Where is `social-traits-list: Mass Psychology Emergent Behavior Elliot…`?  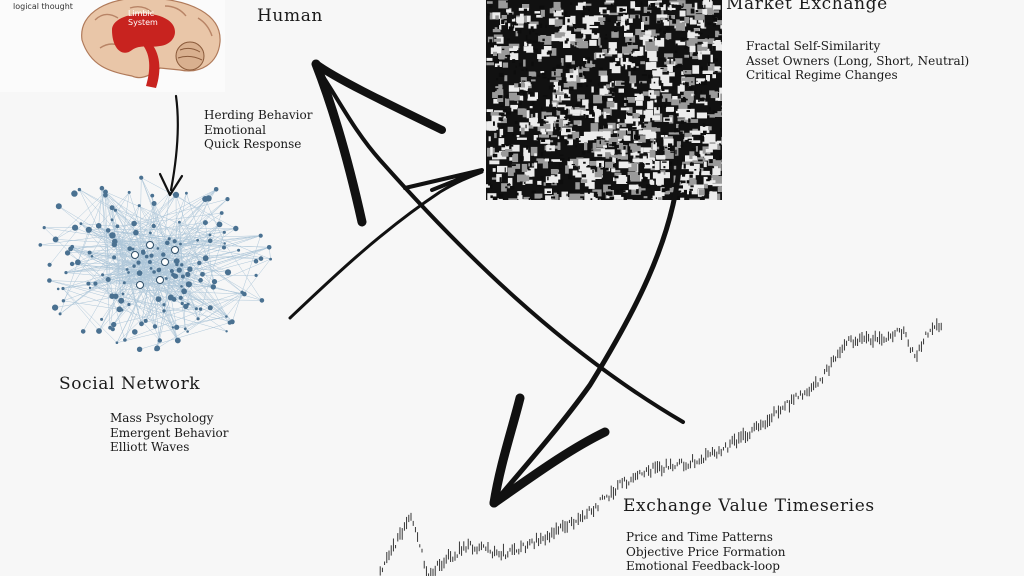 social-traits-list: Mass Psychology Emergent Behavior Elliot… is located at coordinates (169, 433).